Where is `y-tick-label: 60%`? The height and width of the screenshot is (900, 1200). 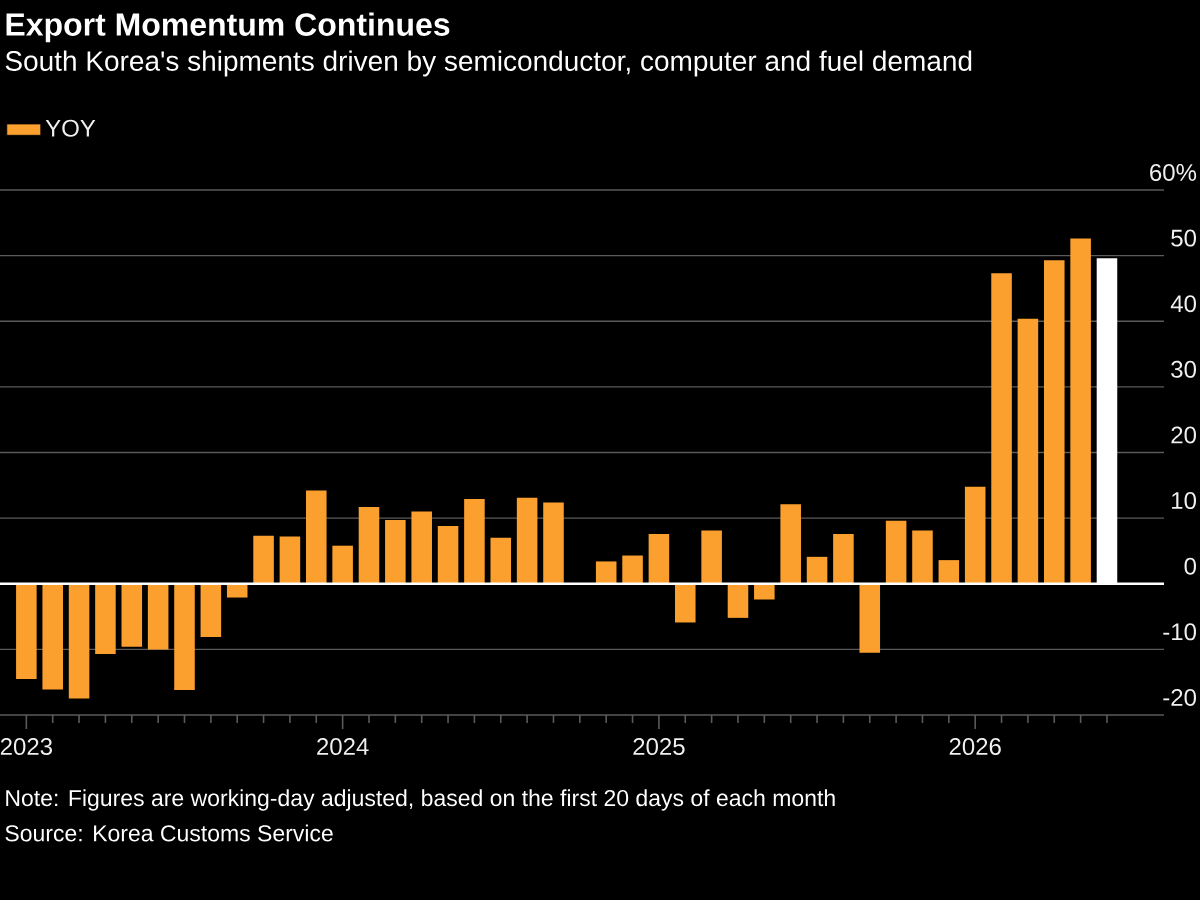 y-tick-label: 60% is located at coordinates (1173, 172).